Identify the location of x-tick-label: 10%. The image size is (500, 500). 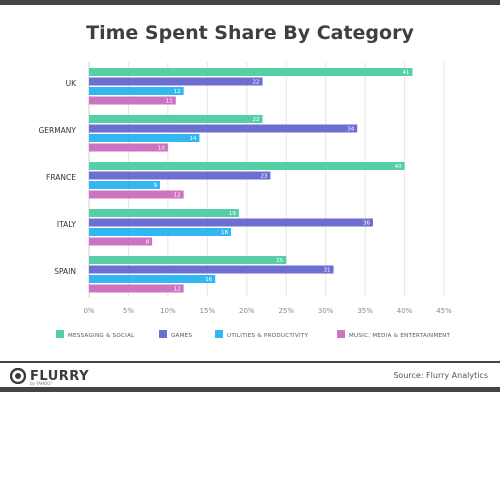
(168, 311).